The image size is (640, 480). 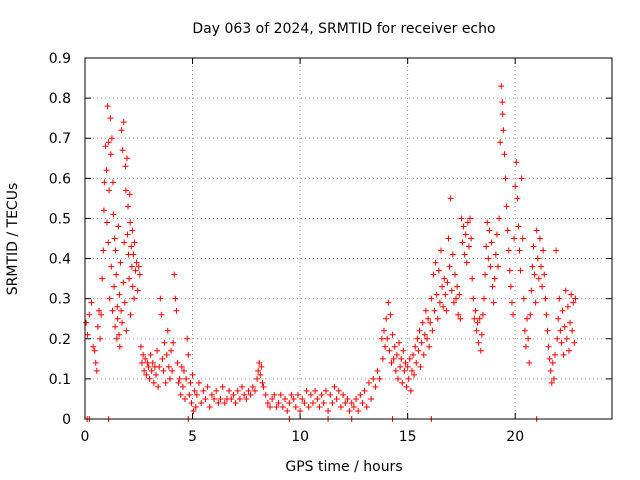 I want to click on y-tick-label: 0.7, so click(x=60, y=139).